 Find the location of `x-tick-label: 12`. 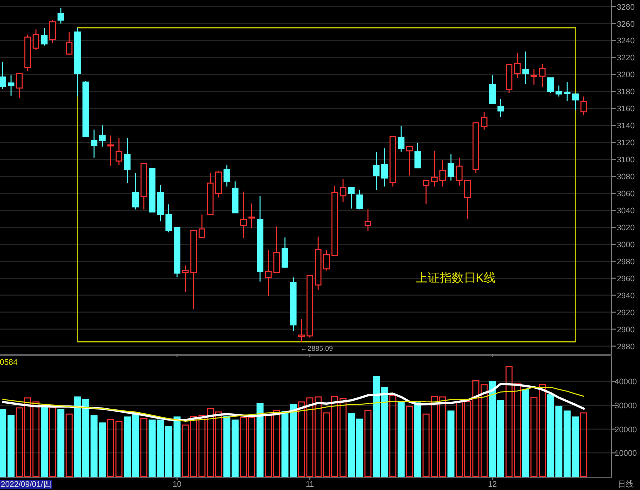

x-tick-label: 12 is located at coordinates (493, 484).